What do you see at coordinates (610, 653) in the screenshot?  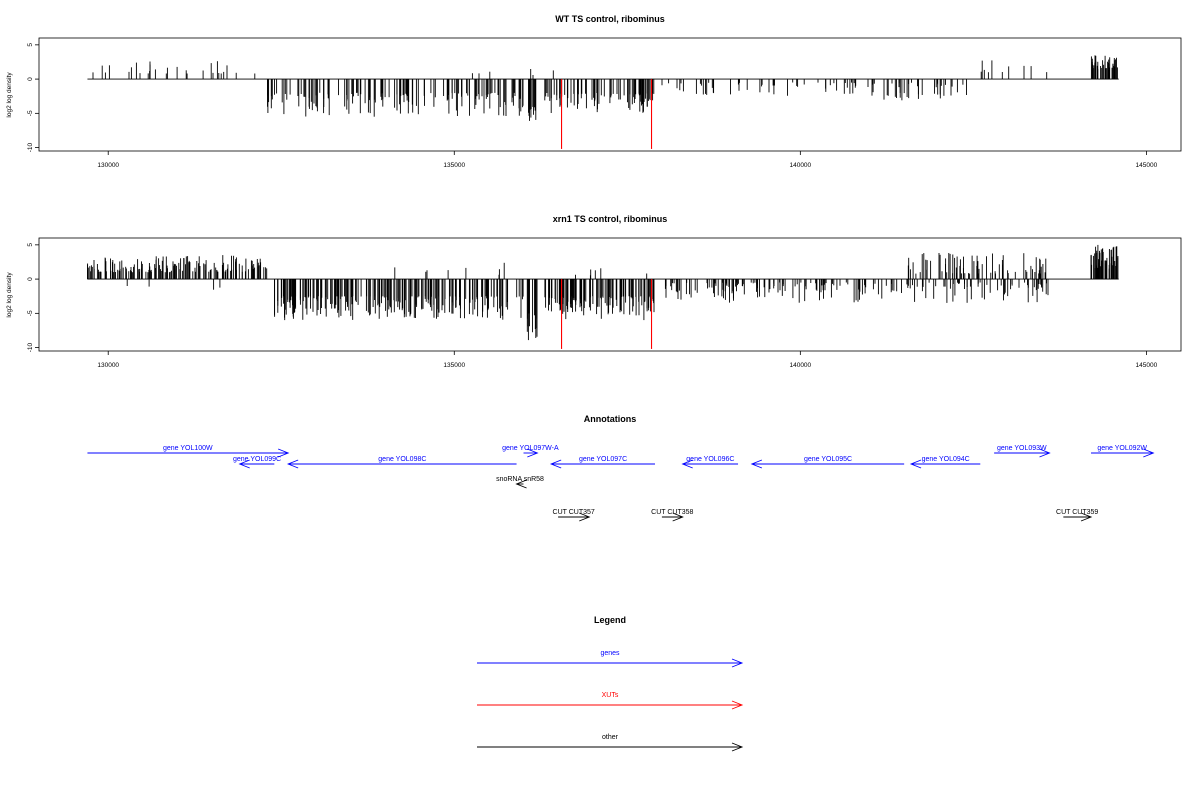 I see `legend-item-label: genes` at bounding box center [610, 653].